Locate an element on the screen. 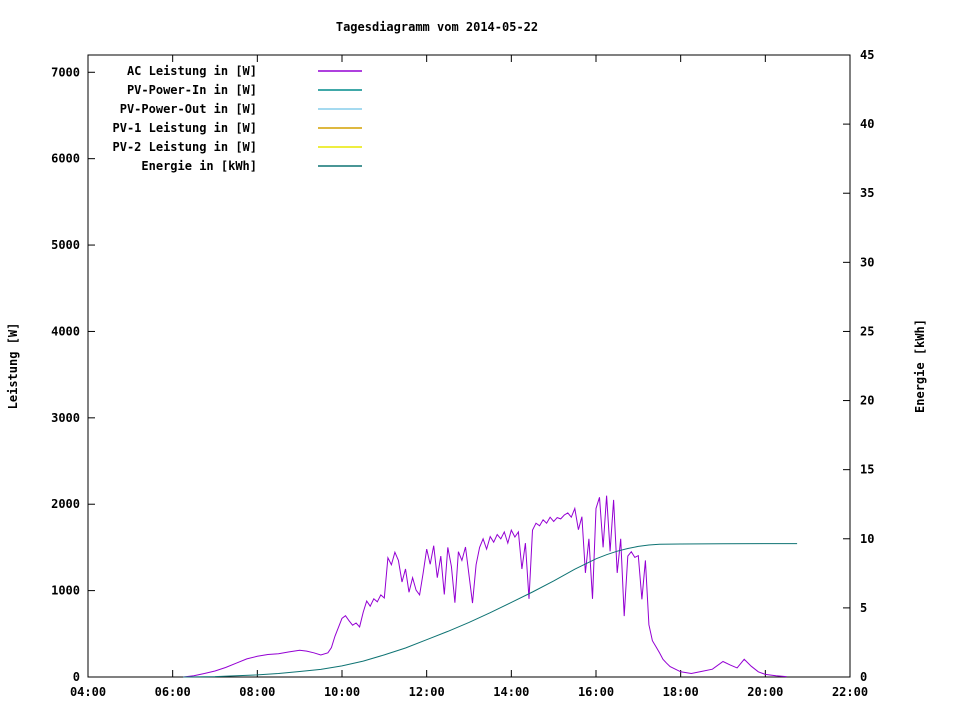 Image resolution: width=960 pixels, height=720 pixels. y-tick-label: 0 is located at coordinates (76, 677).